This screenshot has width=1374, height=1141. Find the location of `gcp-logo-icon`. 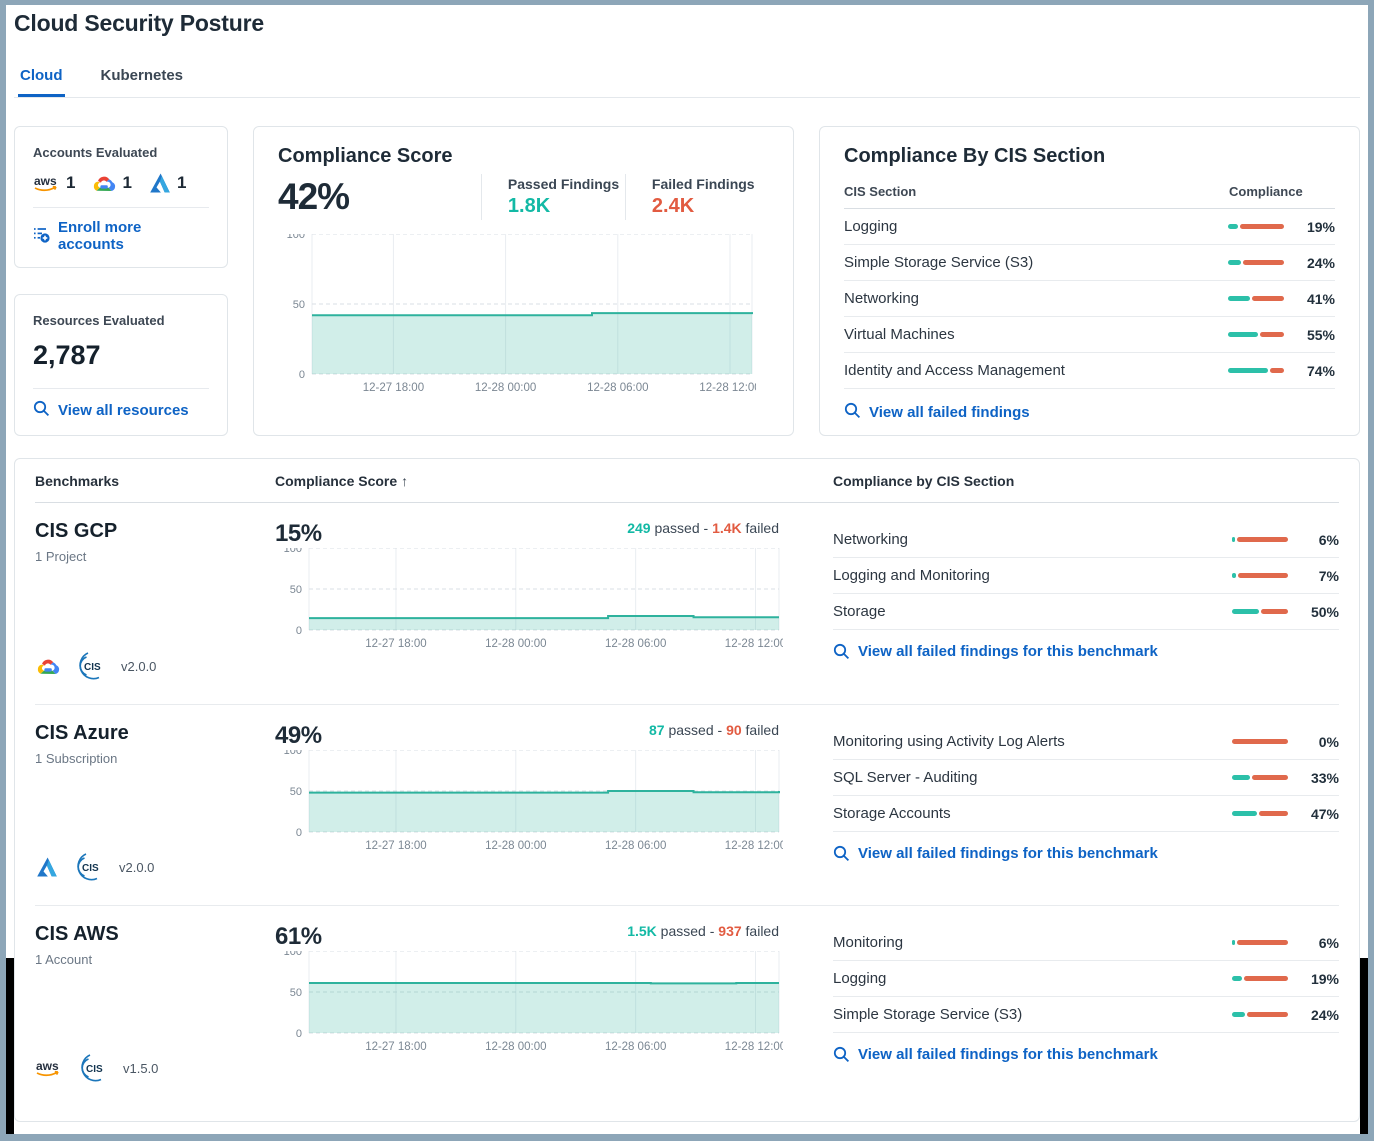

gcp-logo-icon is located at coordinates (105, 183).